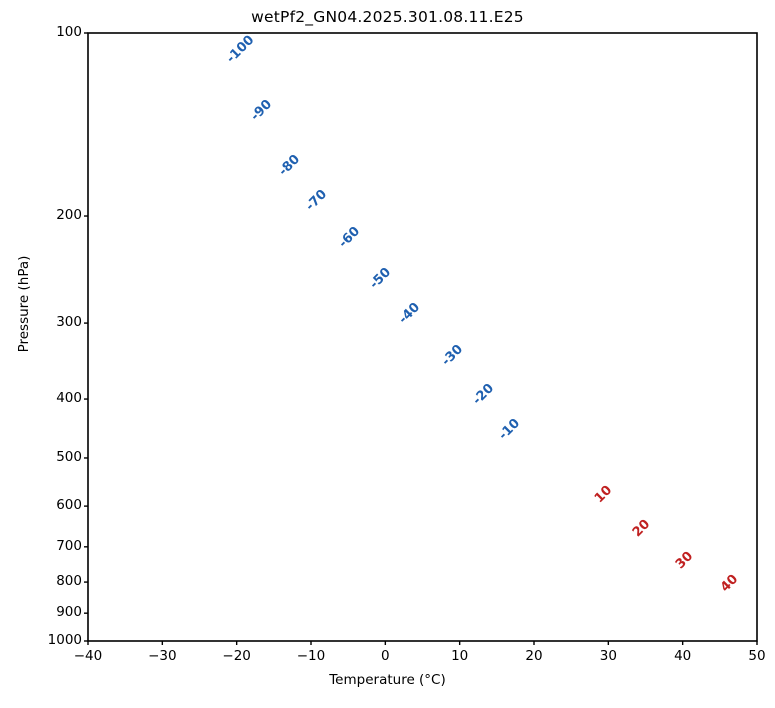 The image size is (775, 708). I want to click on x-axis-label: Temperature (°C), so click(387, 680).